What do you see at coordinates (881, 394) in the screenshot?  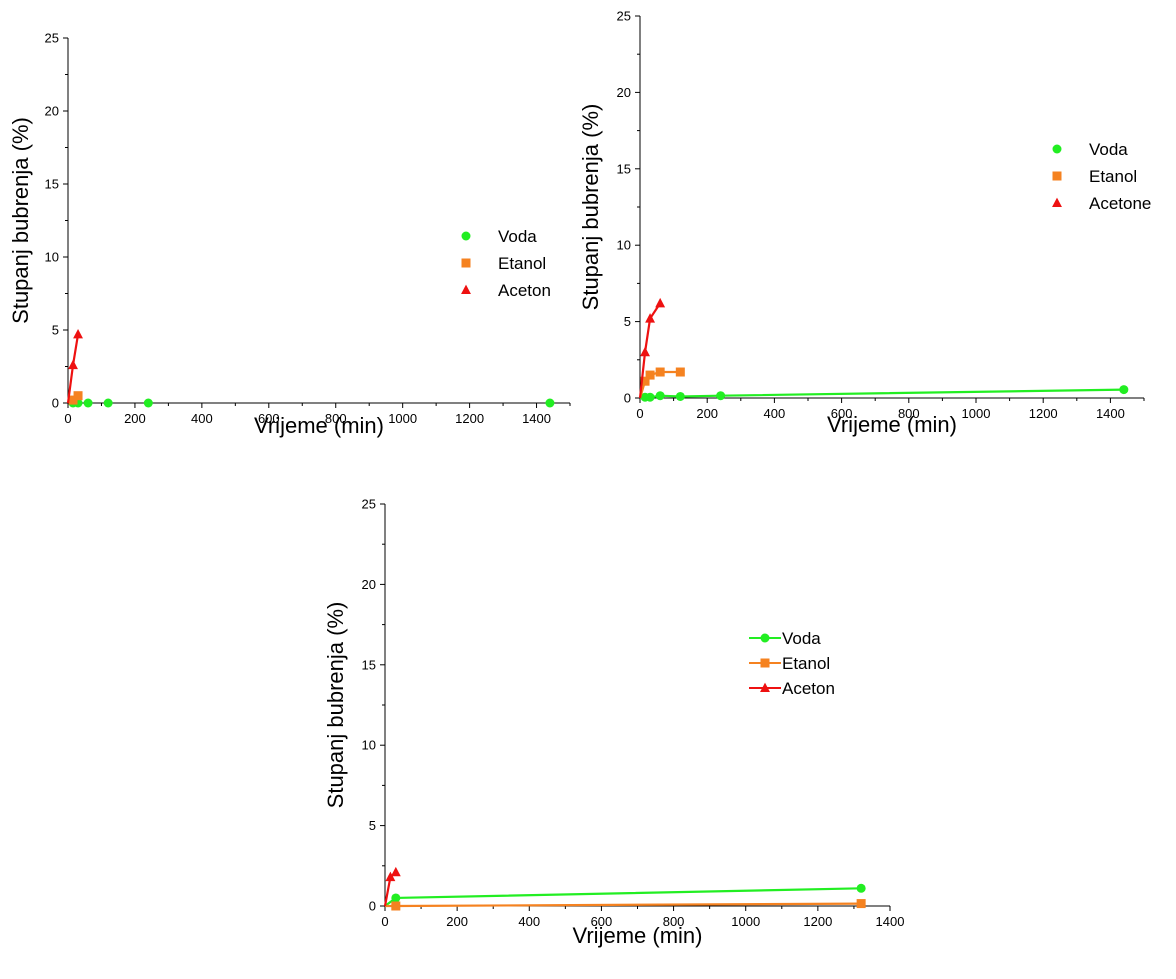 I see `series-line-voda` at bounding box center [881, 394].